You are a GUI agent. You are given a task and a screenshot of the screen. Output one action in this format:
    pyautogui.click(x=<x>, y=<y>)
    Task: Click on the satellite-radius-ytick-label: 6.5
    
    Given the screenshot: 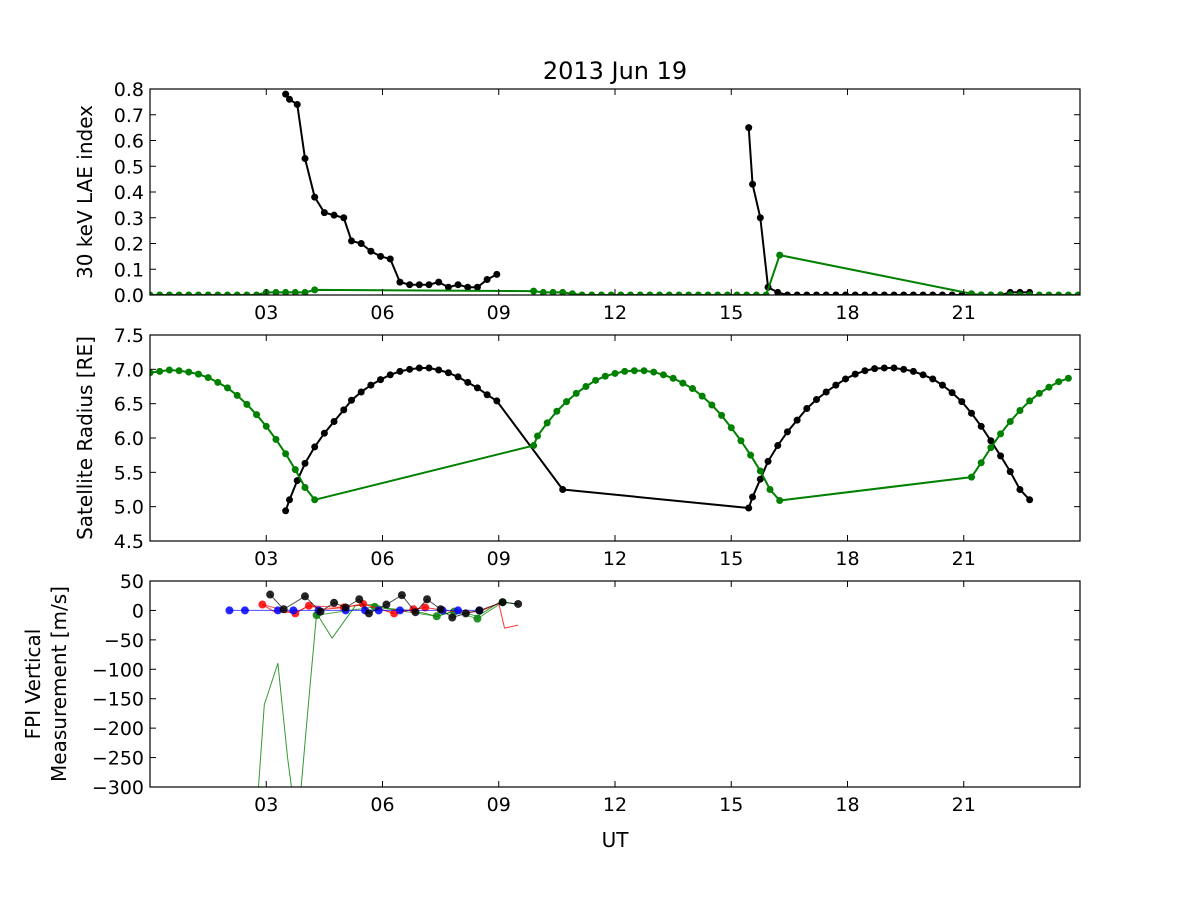 What is the action you would take?
    pyautogui.click(x=129, y=405)
    